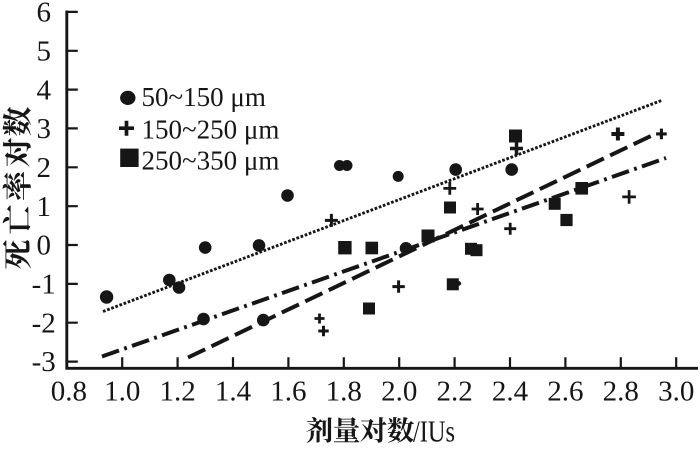 This screenshot has height=451, width=700. I want to click on svg-text: 250~350 μm, so click(211, 161).